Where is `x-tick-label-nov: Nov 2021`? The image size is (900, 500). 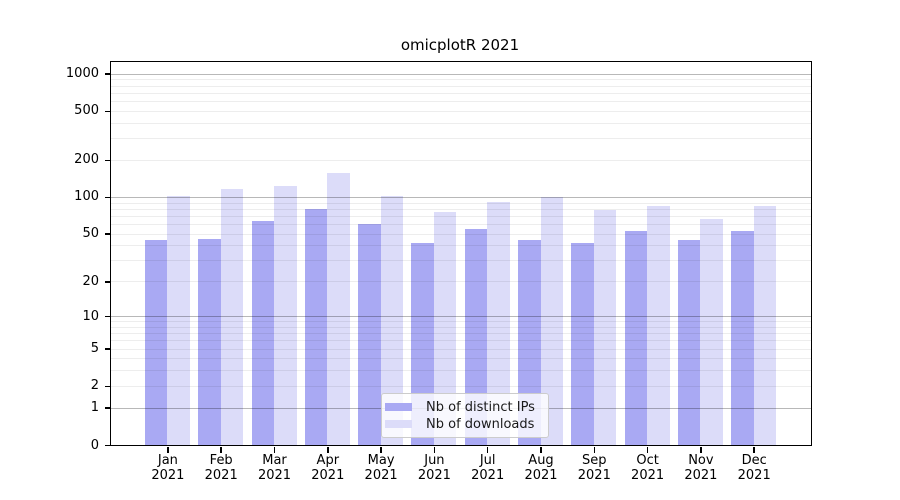 x-tick-label-nov: Nov 2021 is located at coordinates (701, 468).